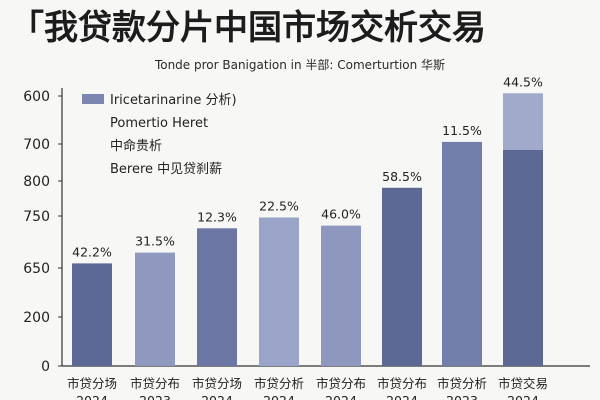  What do you see at coordinates (93, 99) in the screenshot?
I see `legend-swatch` at bounding box center [93, 99].